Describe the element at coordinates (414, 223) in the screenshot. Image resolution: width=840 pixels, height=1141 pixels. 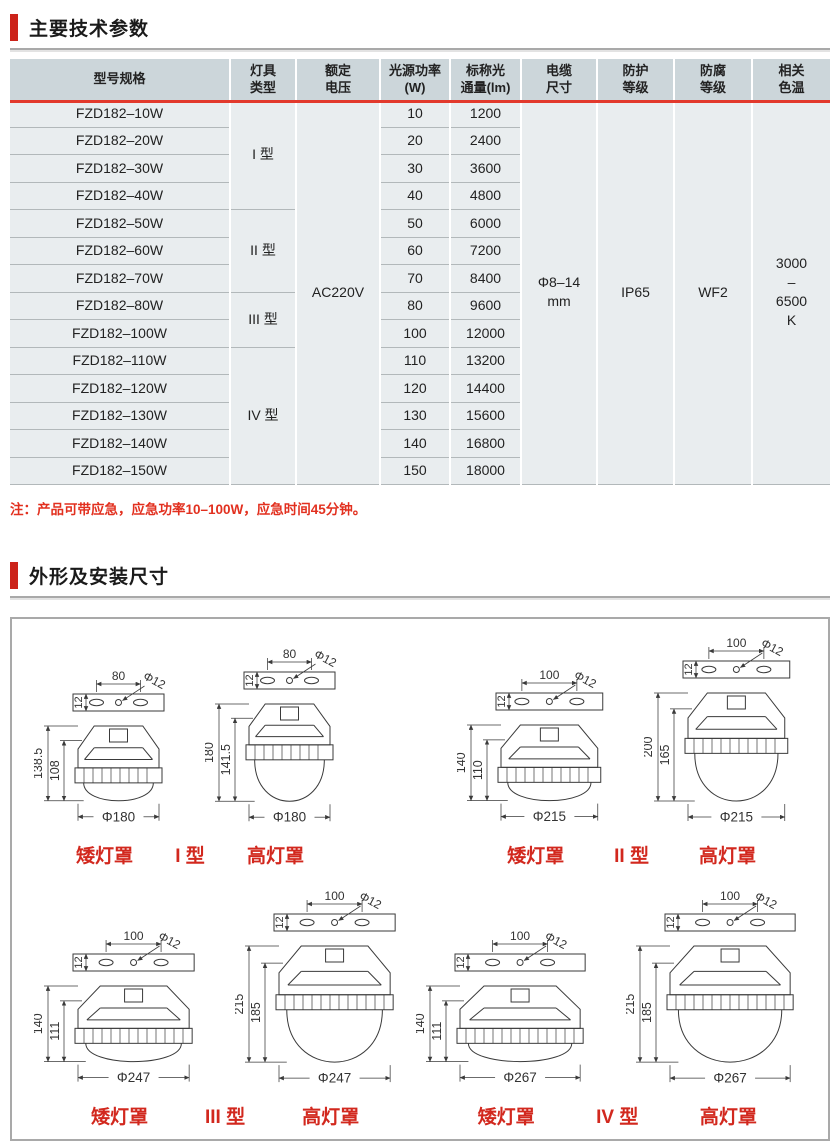
I see `power-cell: 50` at that location.